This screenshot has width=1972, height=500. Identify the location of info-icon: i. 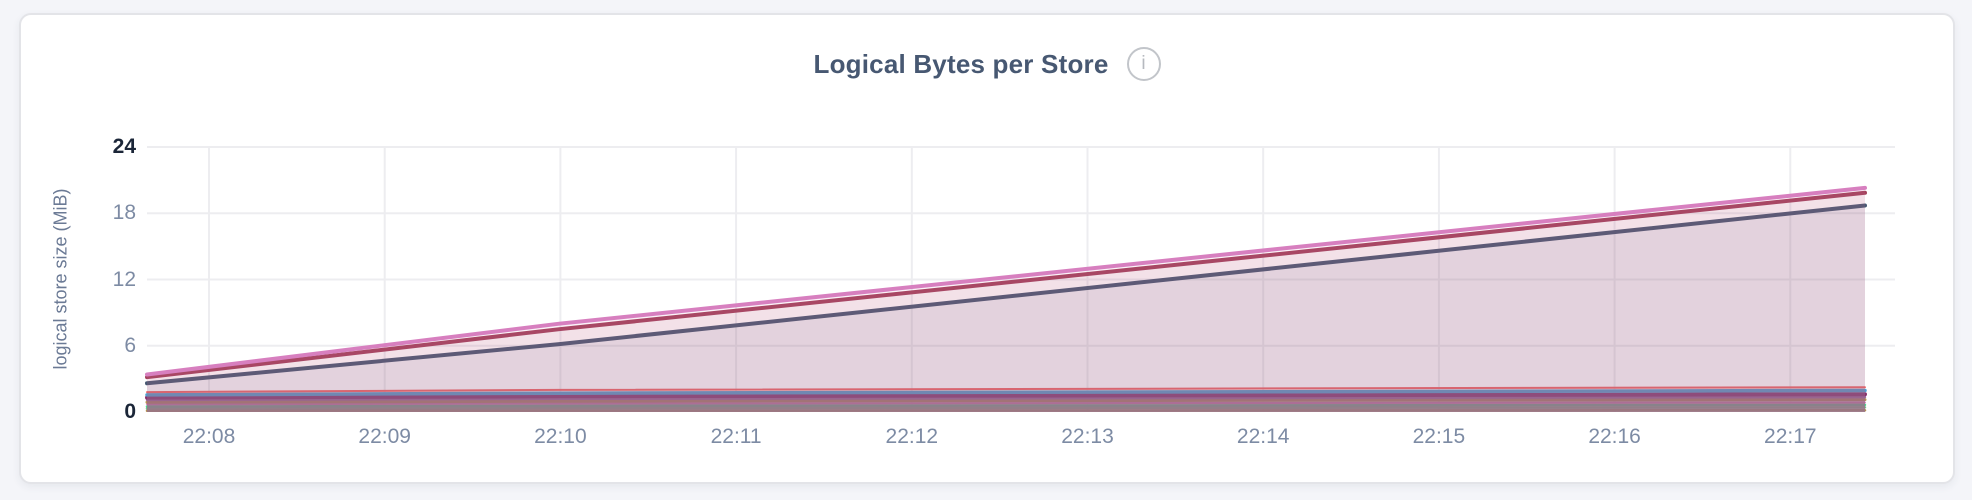
(1143, 64).